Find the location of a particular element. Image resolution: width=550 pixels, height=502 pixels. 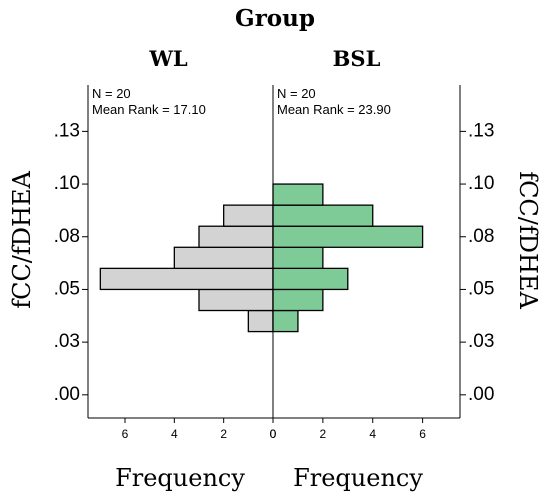

x-tick-label: 0 is located at coordinates (273, 434).